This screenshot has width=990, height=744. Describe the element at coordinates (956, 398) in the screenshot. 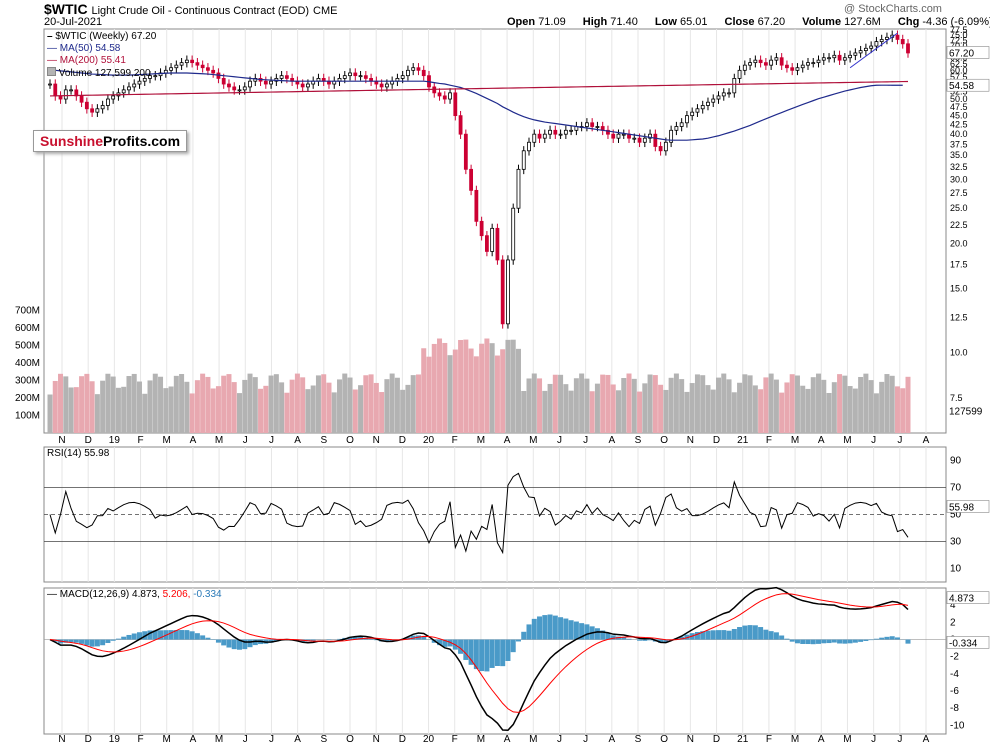

I see `price-tick-label: 7.5` at that location.